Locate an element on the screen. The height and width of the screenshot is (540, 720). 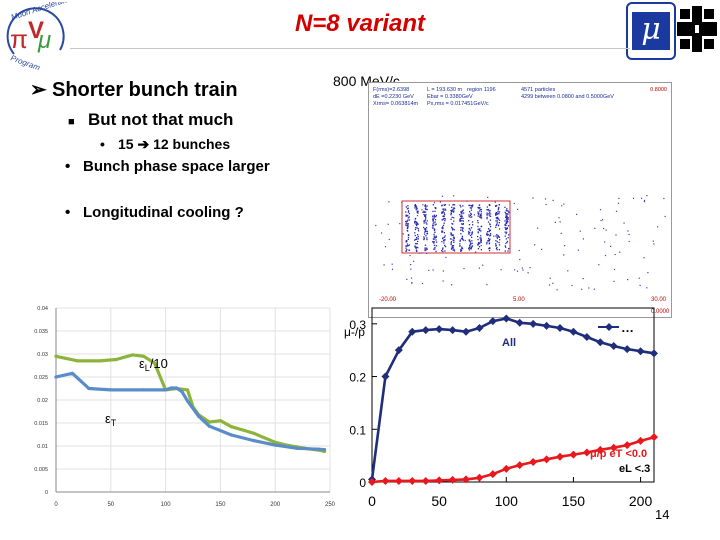
title-divider is located at coordinates (350, 48).